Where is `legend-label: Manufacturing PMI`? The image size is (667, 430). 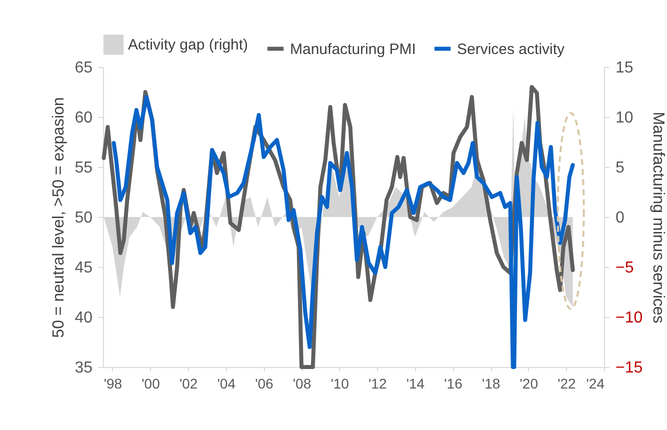
legend-label: Manufacturing PMI is located at coordinates (353, 49).